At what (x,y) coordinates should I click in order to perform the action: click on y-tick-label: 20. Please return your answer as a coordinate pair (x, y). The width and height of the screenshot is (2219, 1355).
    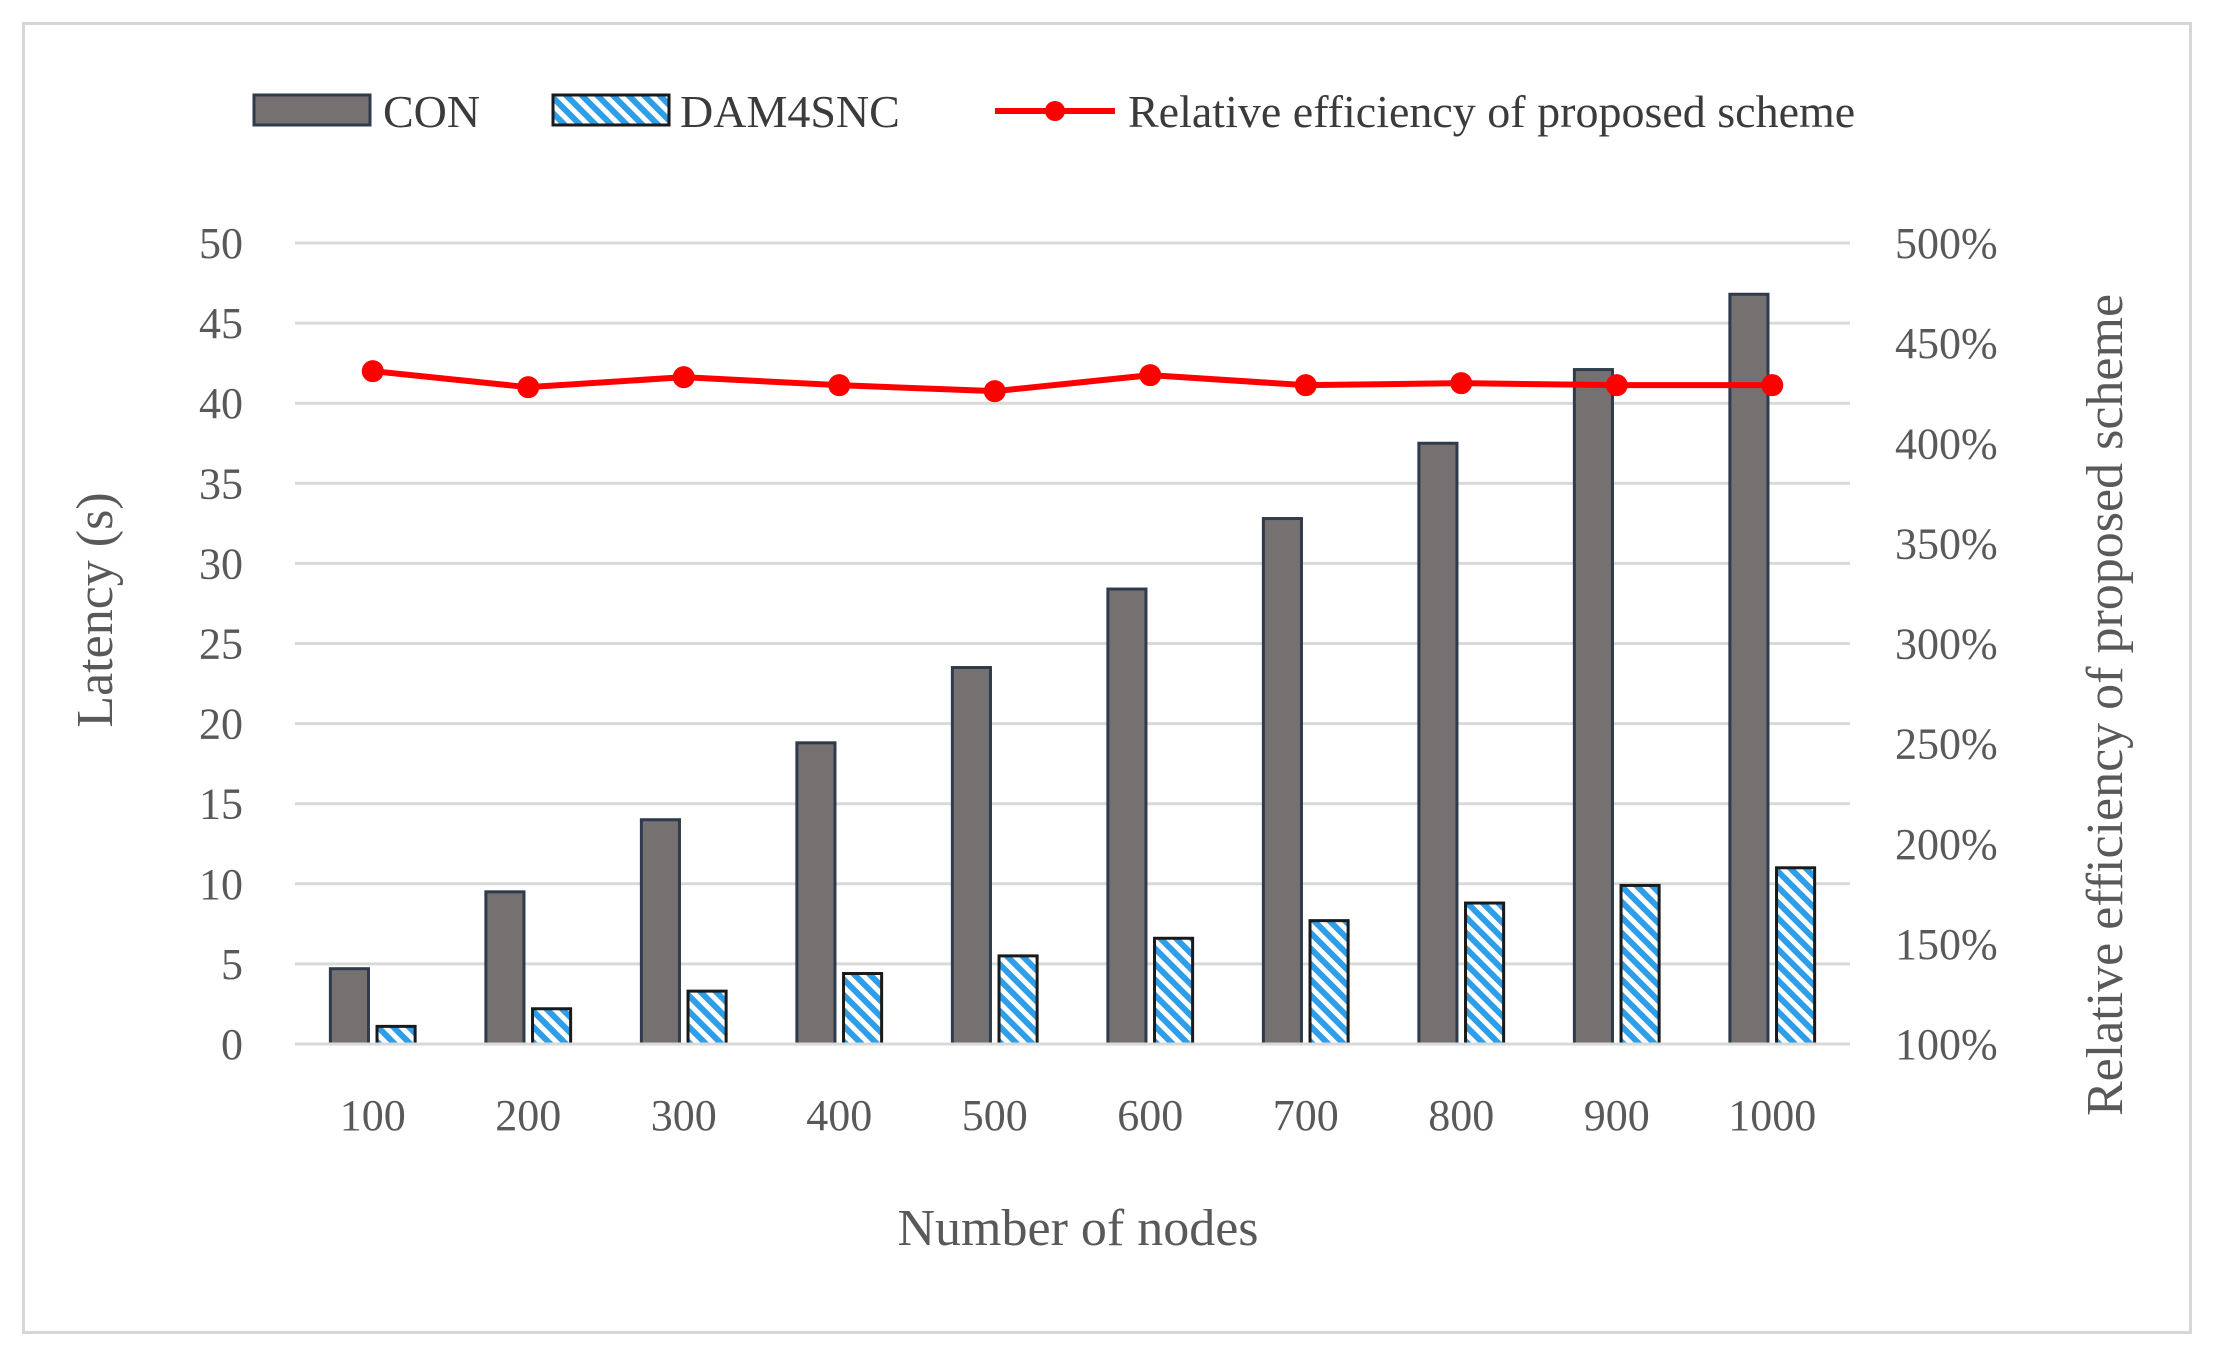
    Looking at the image, I should click on (221, 724).